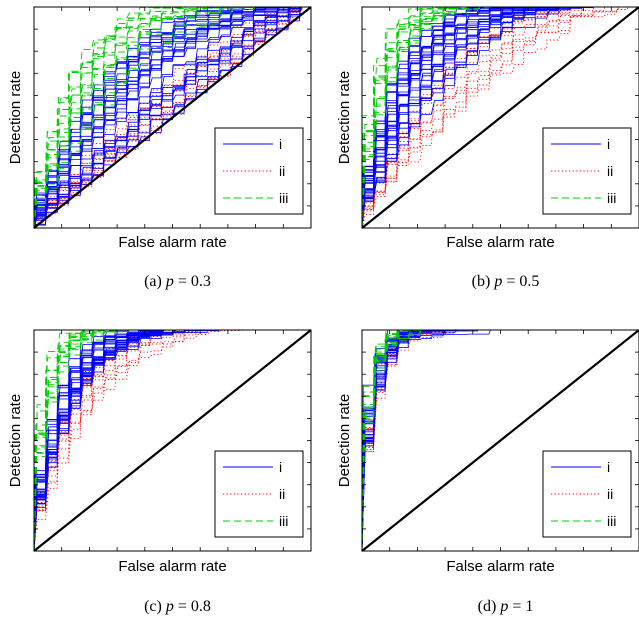  What do you see at coordinates (192, 606) in the screenshot?
I see `caption-value: = 0.8` at bounding box center [192, 606].